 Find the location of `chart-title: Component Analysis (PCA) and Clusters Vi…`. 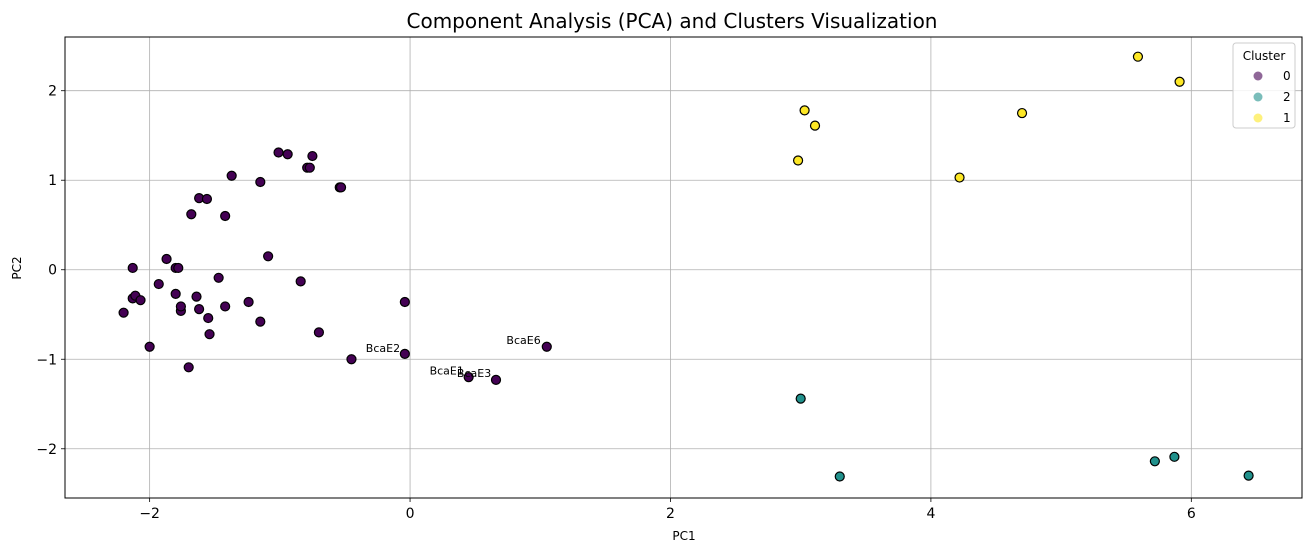

chart-title: Component Analysis (PCA) and Clusters Vi… is located at coordinates (672, 21).